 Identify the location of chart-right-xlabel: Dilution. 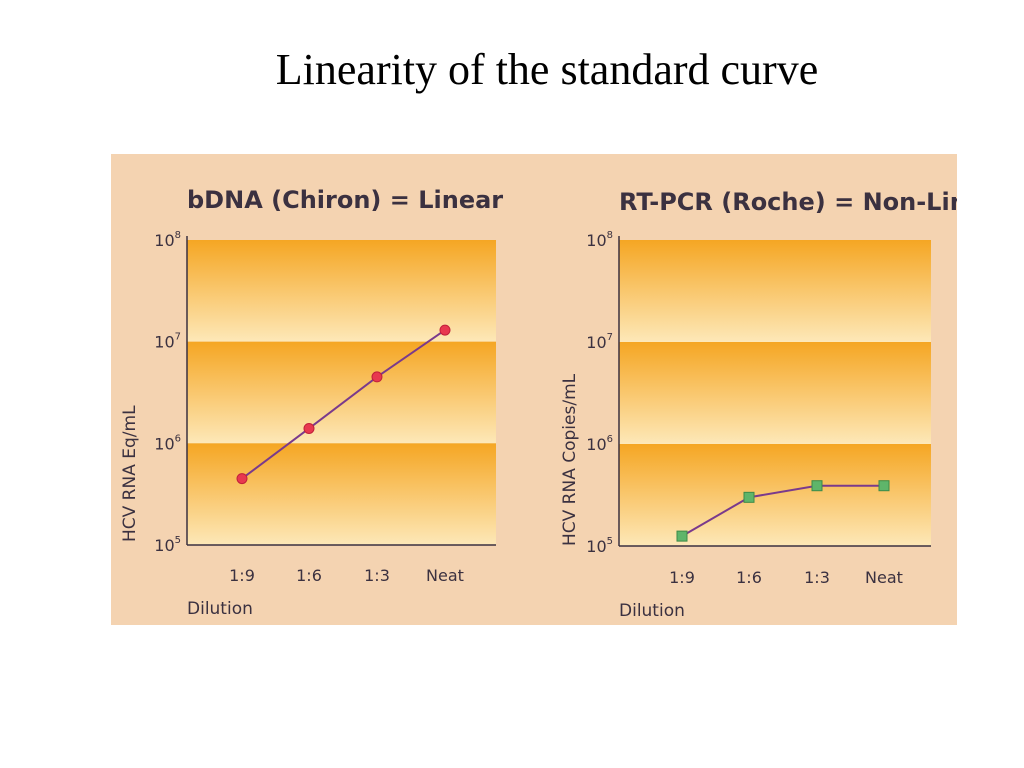
(652, 611).